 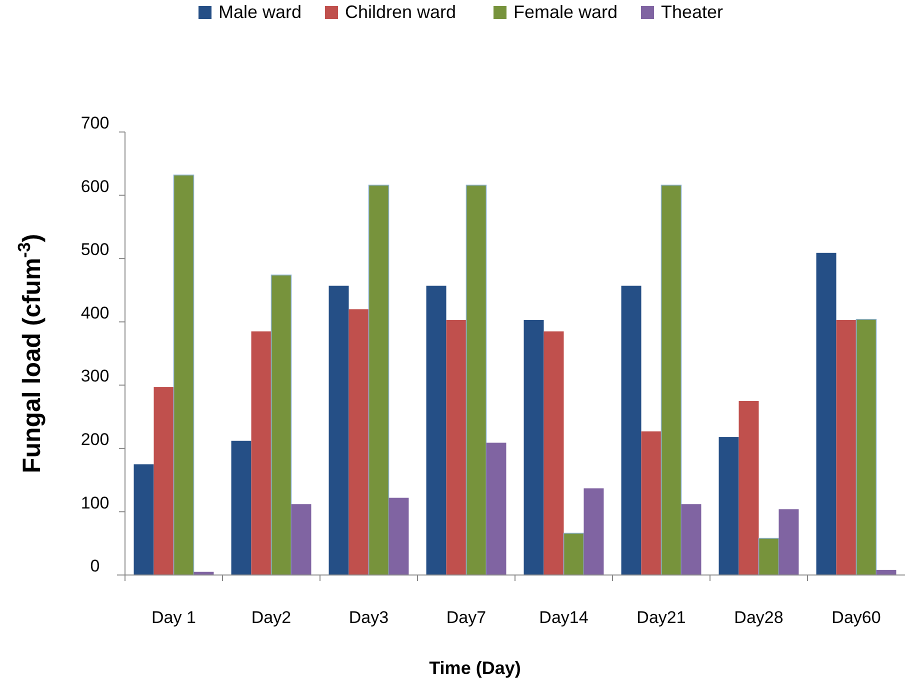 I want to click on y-tick-label: 100, so click(x=95, y=502).